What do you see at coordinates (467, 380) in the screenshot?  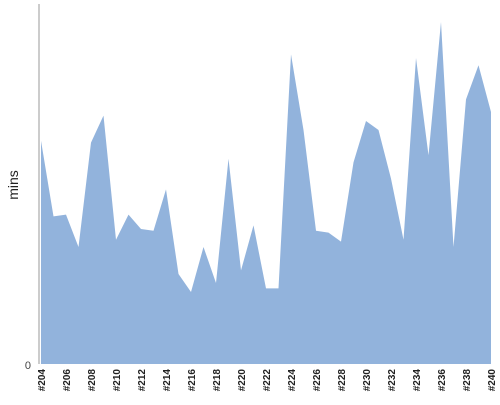 I see `x-tick-label: #238` at bounding box center [467, 380].